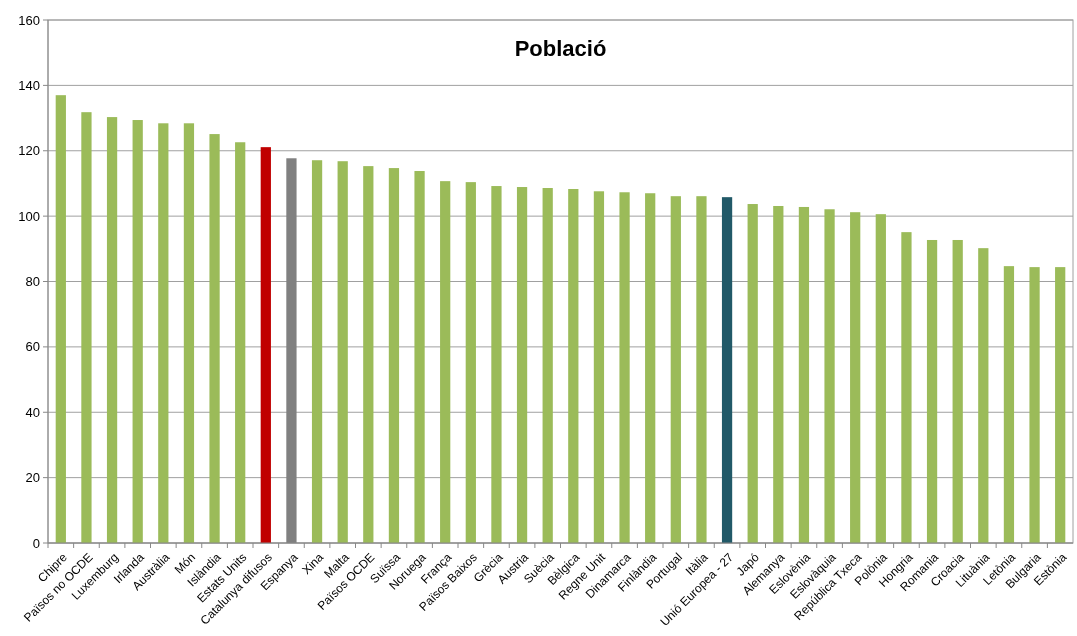  I want to click on y-tick-label: 120, so click(29, 151).